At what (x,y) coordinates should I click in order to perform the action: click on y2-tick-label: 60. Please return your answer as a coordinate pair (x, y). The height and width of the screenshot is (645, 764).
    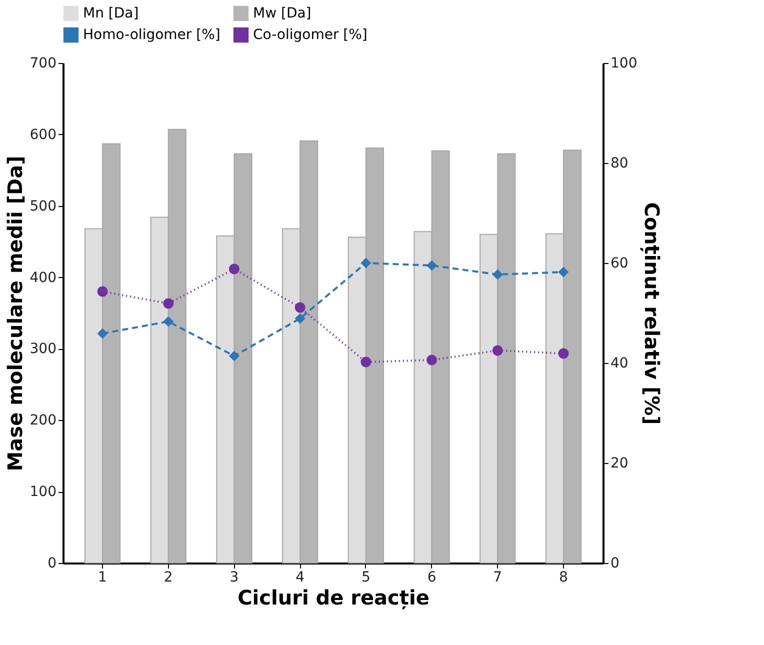
    Looking at the image, I should click on (619, 264).